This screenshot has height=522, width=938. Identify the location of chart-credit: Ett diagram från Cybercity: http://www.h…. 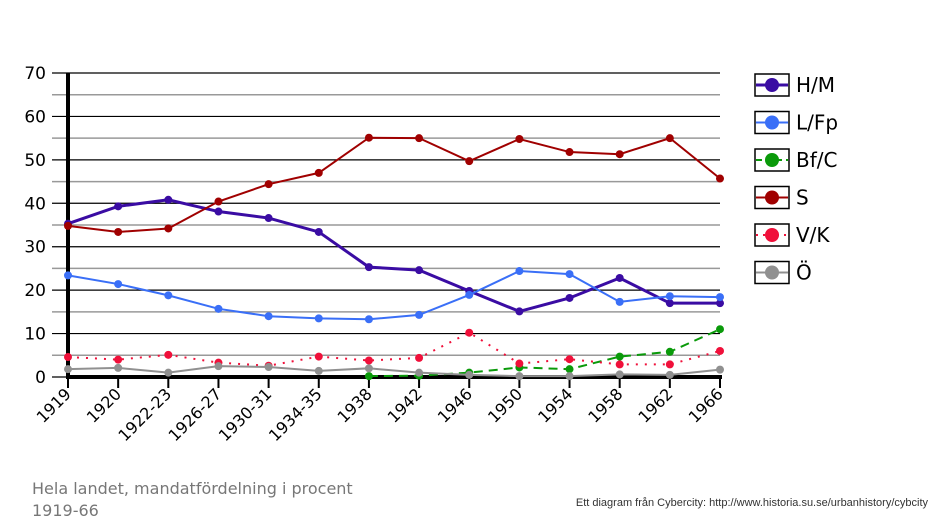
(751, 503).